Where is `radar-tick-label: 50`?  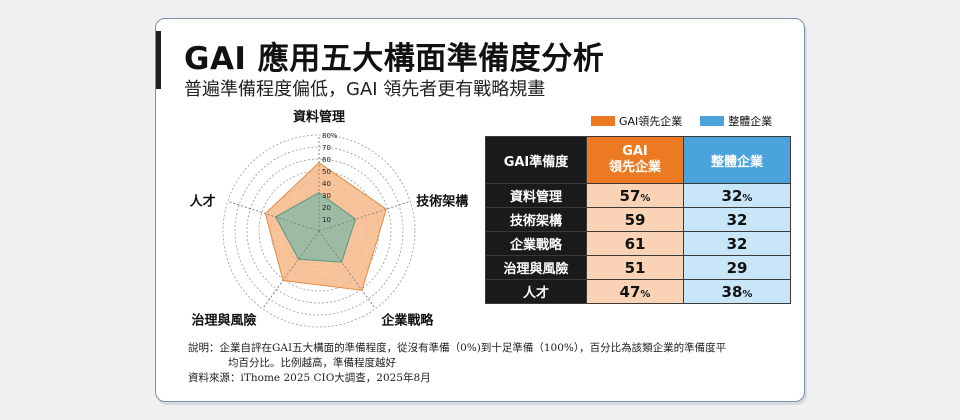 radar-tick-label: 50 is located at coordinates (326, 172).